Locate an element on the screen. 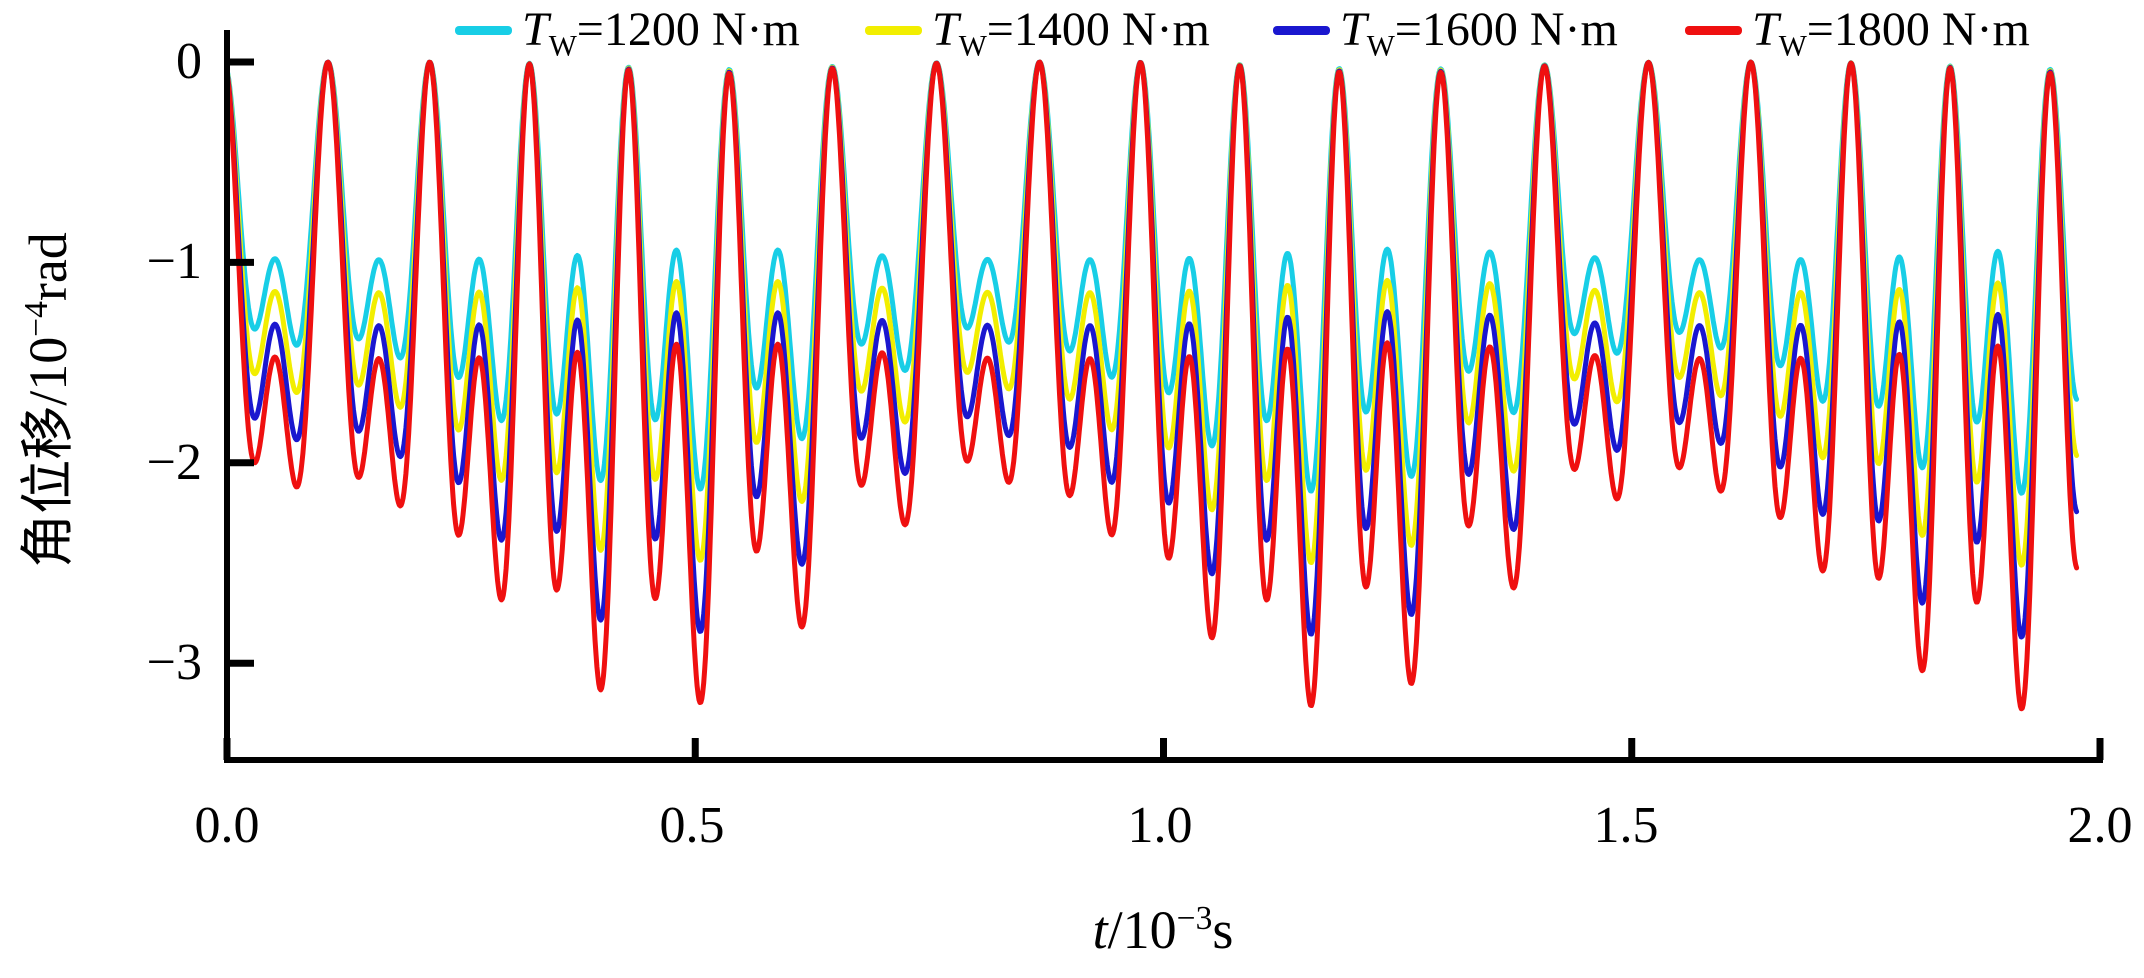 This screenshot has width=2144, height=978. legend-item-1400: TW=1400 N·m is located at coordinates (1037, 32).